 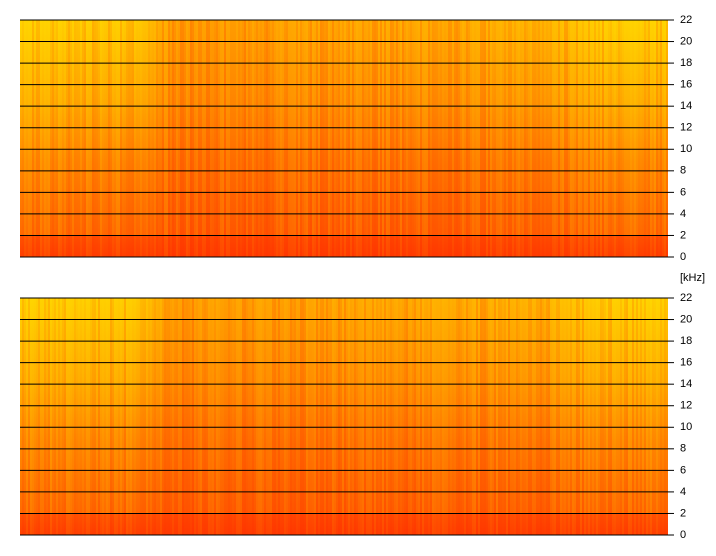 What do you see at coordinates (683, 535) in the screenshot?
I see `y-tick-label: 0` at bounding box center [683, 535].